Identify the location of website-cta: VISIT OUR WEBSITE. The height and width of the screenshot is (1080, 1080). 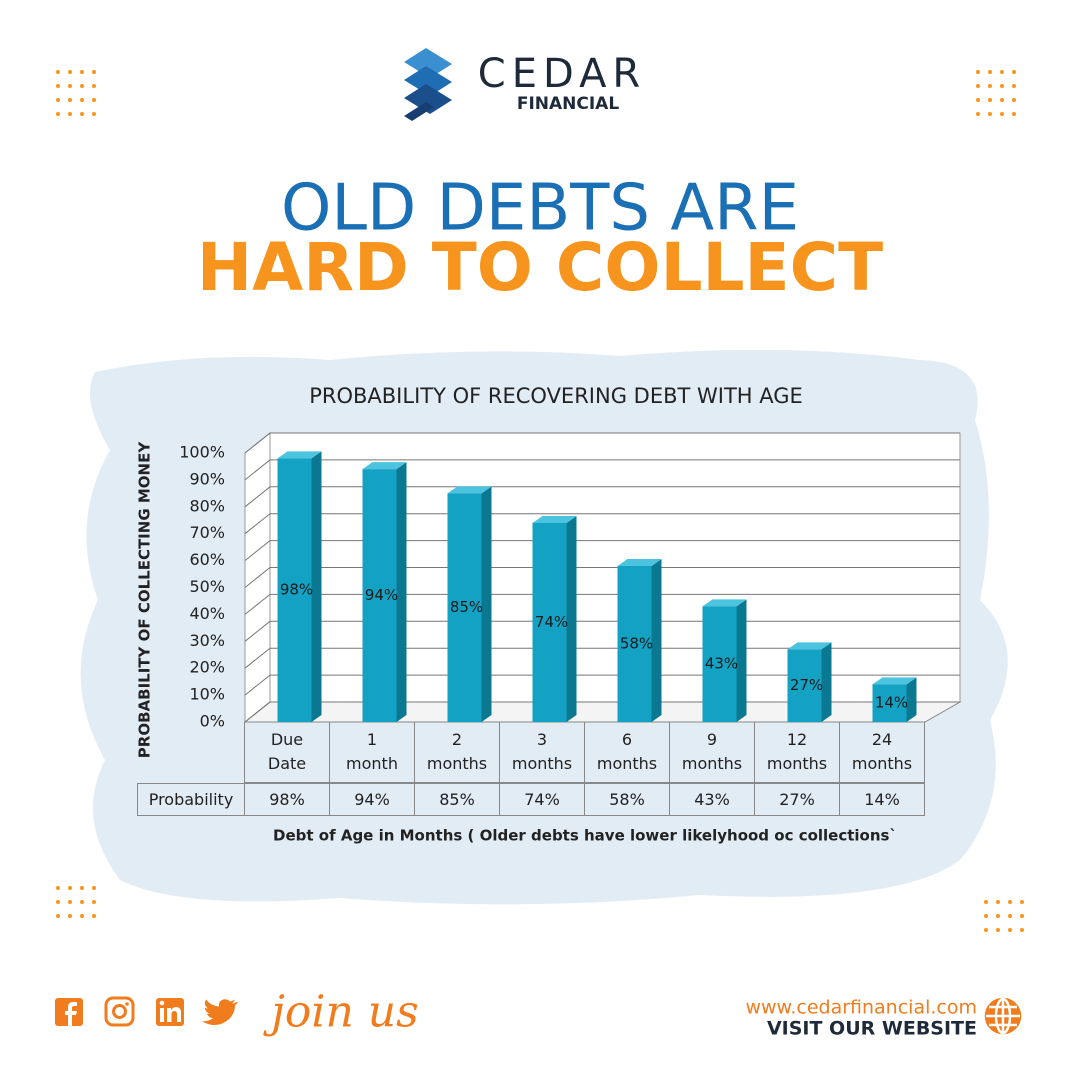
(872, 1029).